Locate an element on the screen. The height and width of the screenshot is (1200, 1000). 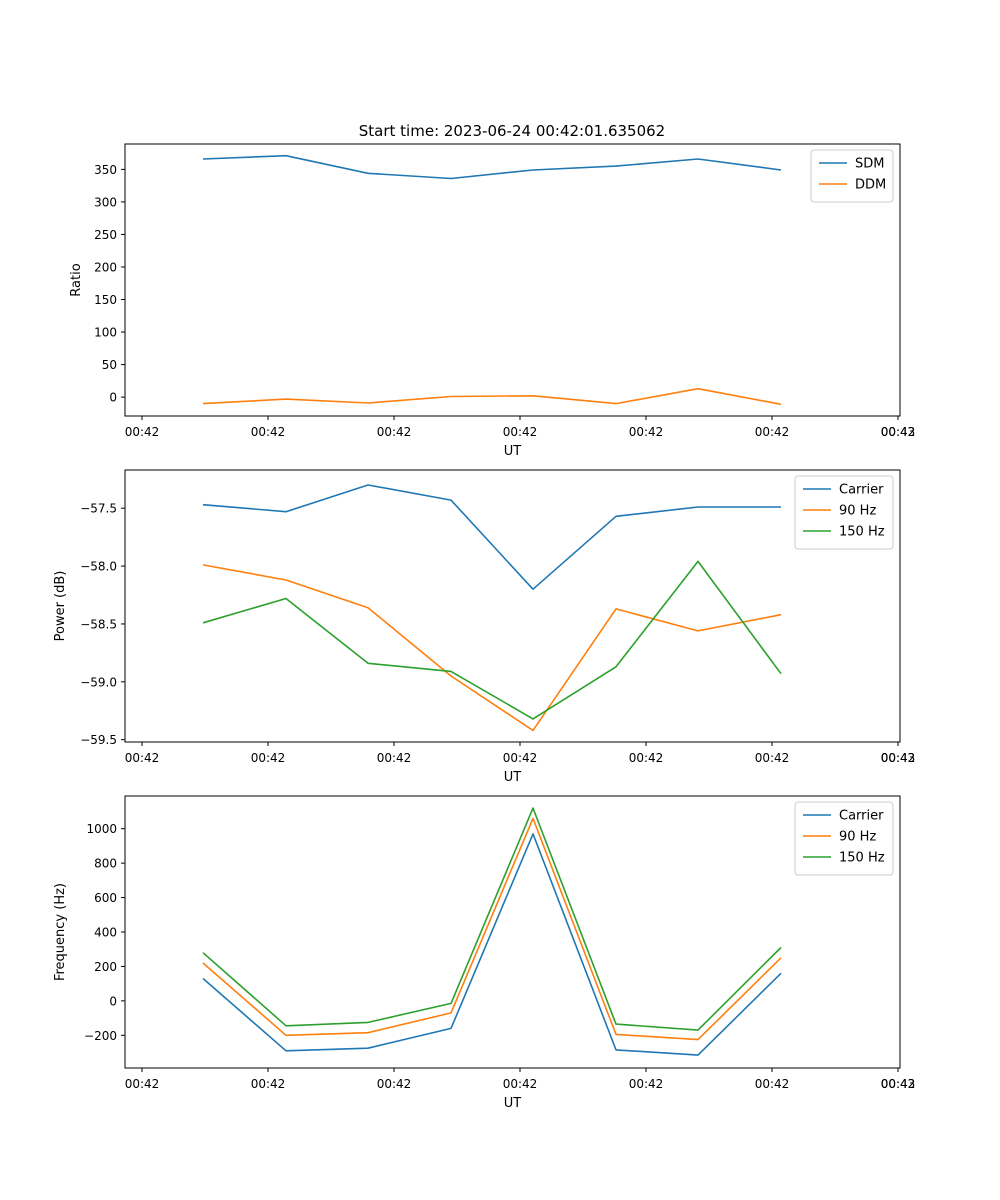
legend-label: SDM is located at coordinates (869, 164).